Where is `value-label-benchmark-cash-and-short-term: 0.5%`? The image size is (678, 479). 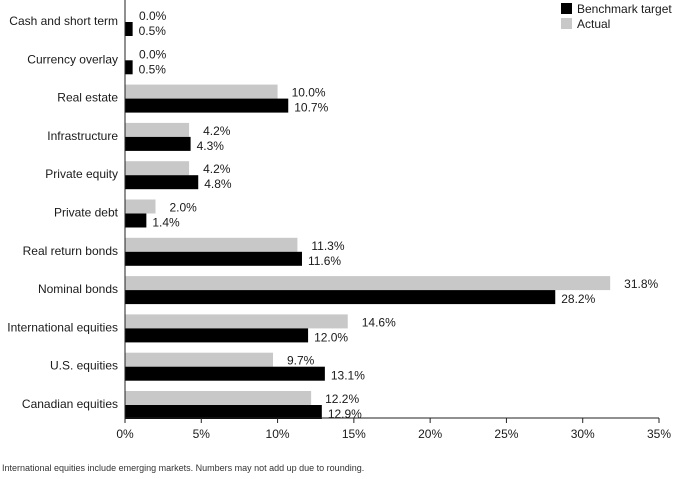 value-label-benchmark-cash-and-short-term: 0.5% is located at coordinates (153, 31).